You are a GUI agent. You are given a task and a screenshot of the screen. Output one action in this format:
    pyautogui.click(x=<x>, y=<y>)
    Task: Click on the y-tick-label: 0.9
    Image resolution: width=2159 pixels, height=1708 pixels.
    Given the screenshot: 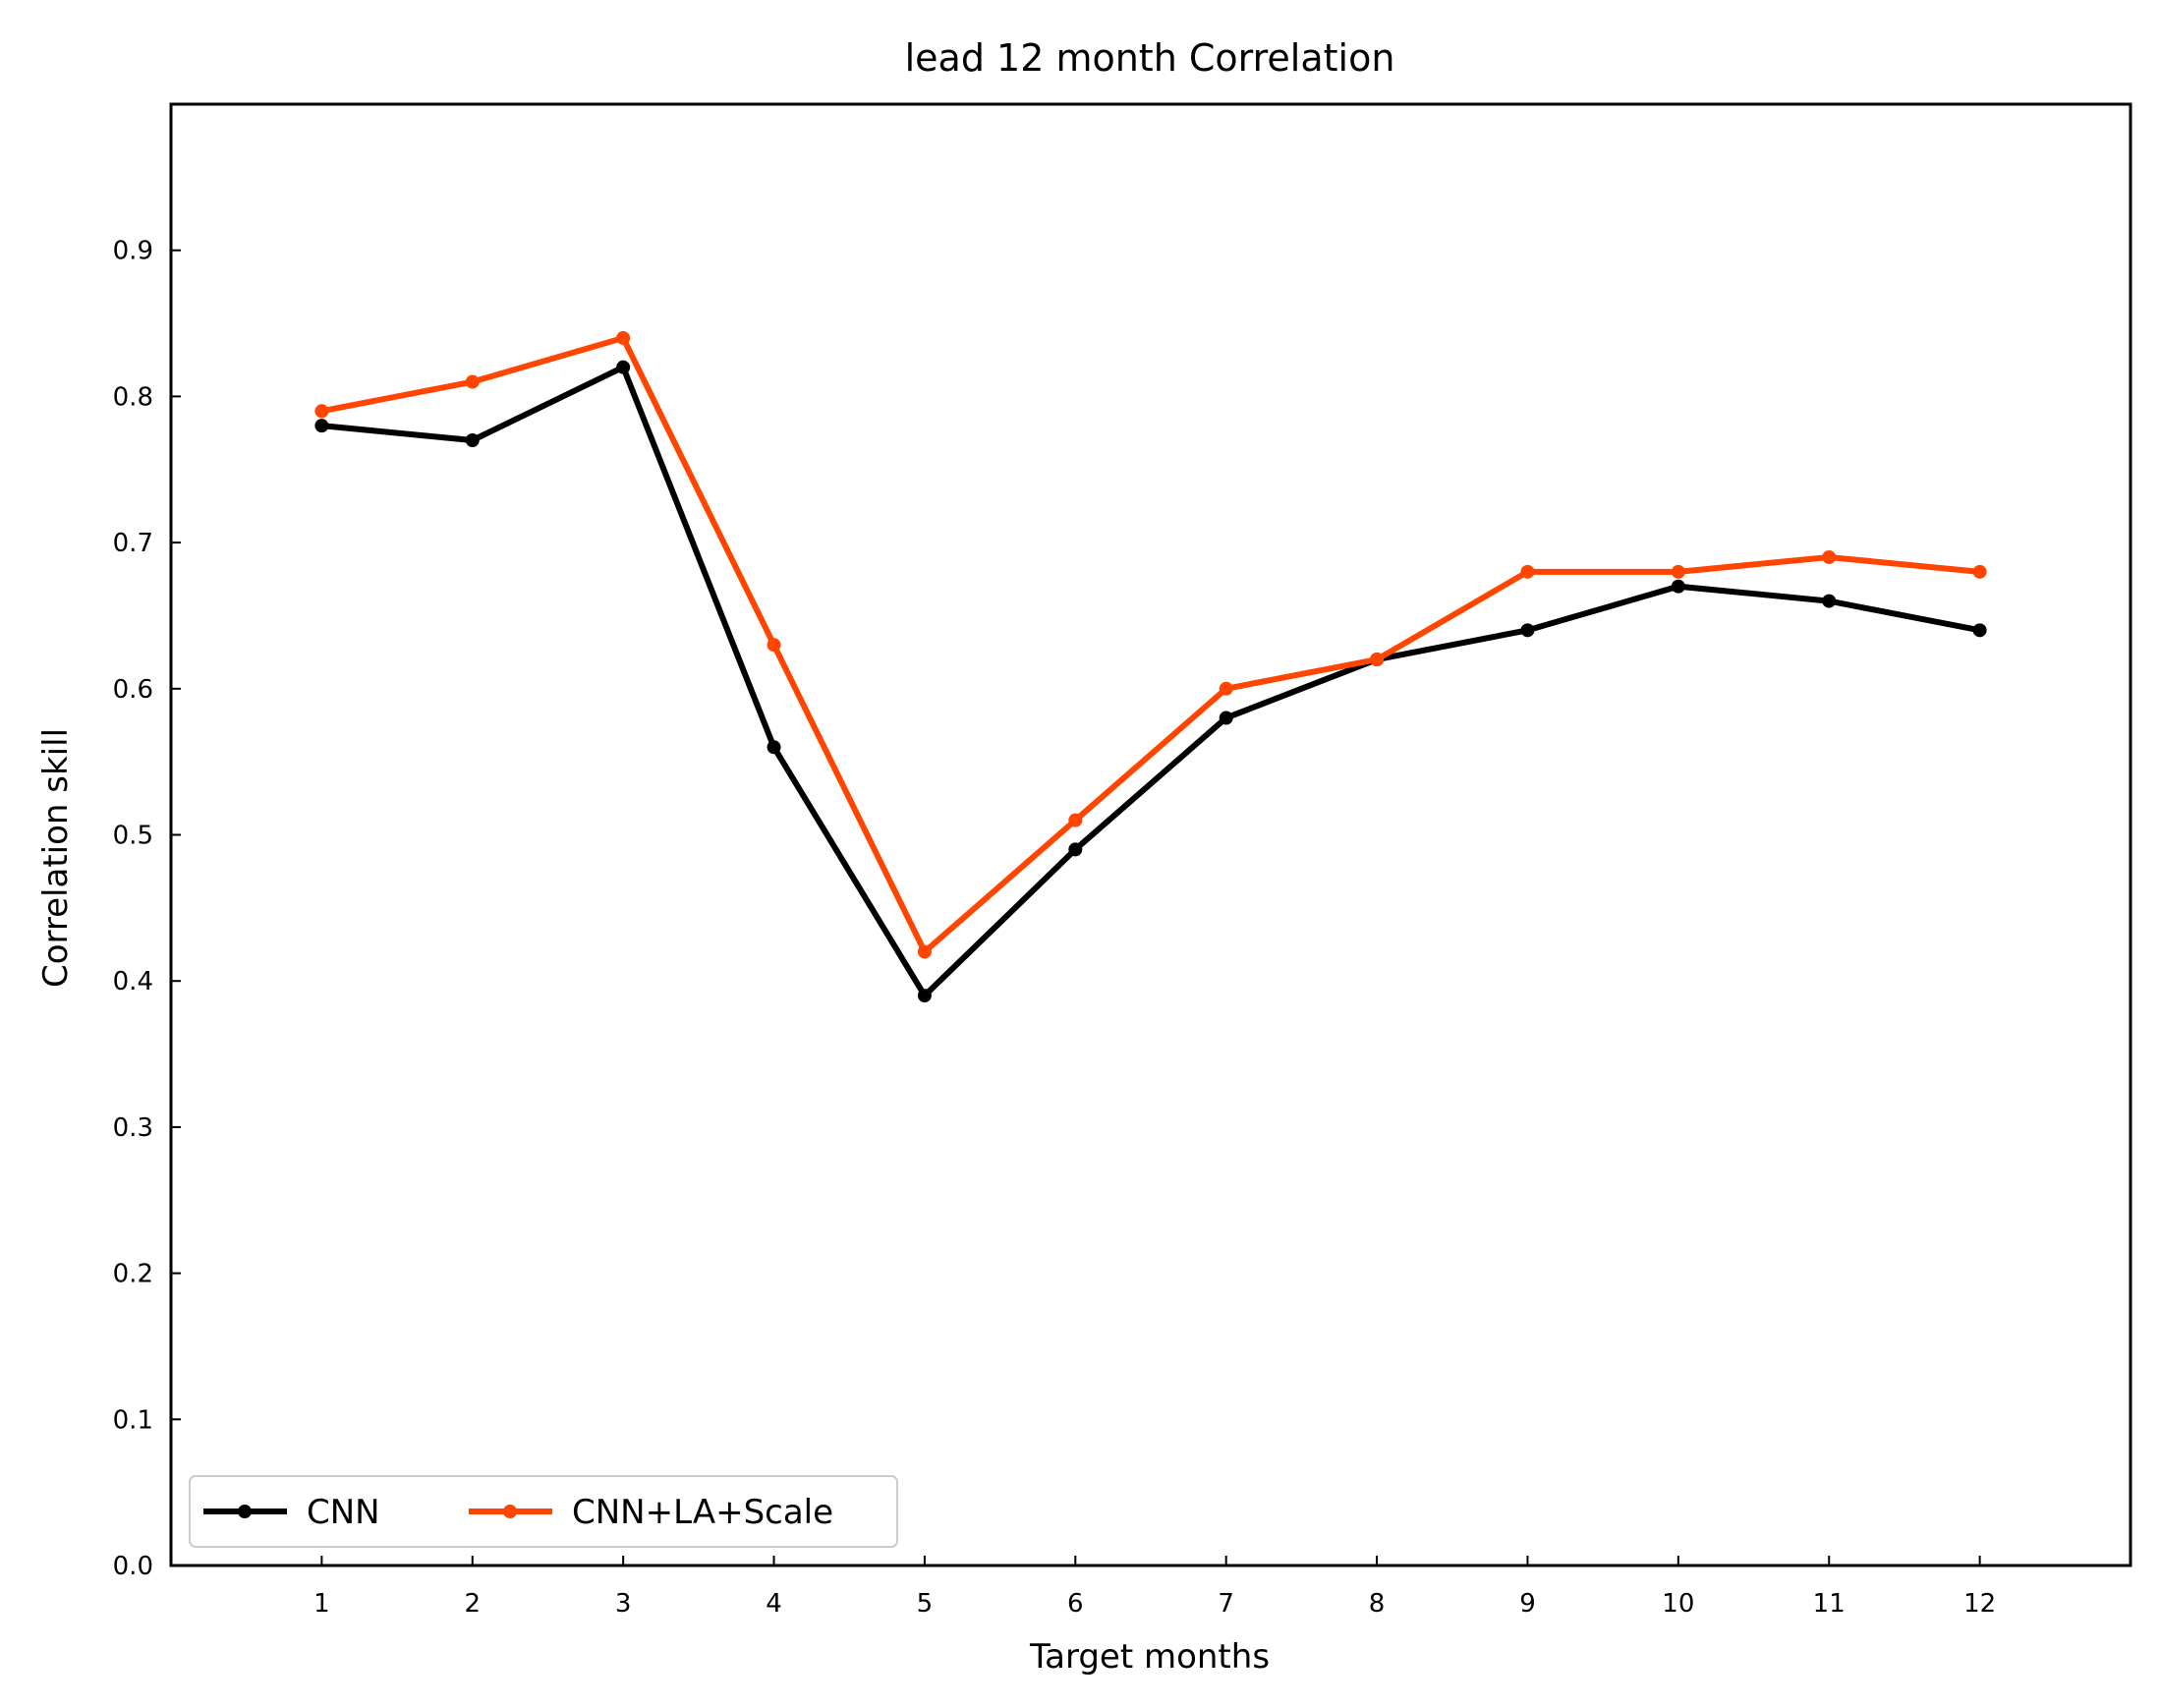 What is the action you would take?
    pyautogui.click(x=133, y=251)
    